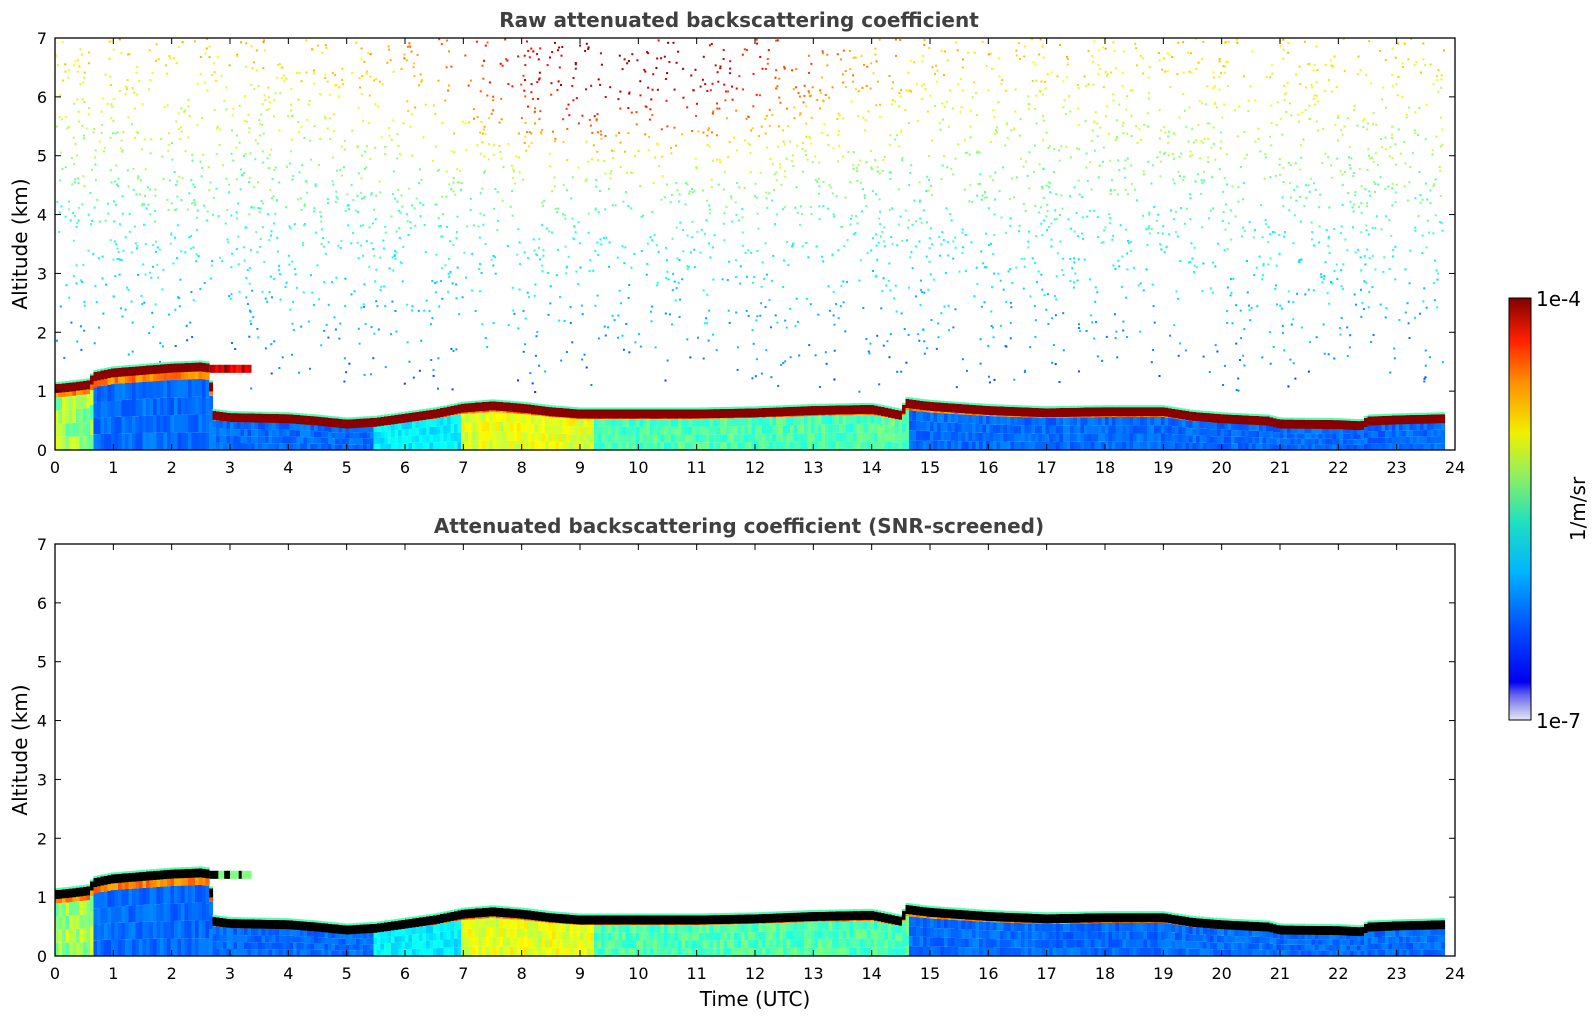 The height and width of the screenshot is (1020, 1595). Describe the element at coordinates (1549, 510) in the screenshot. I see `colorbar: 1e-4 1e-7 1/m/sr` at that location.